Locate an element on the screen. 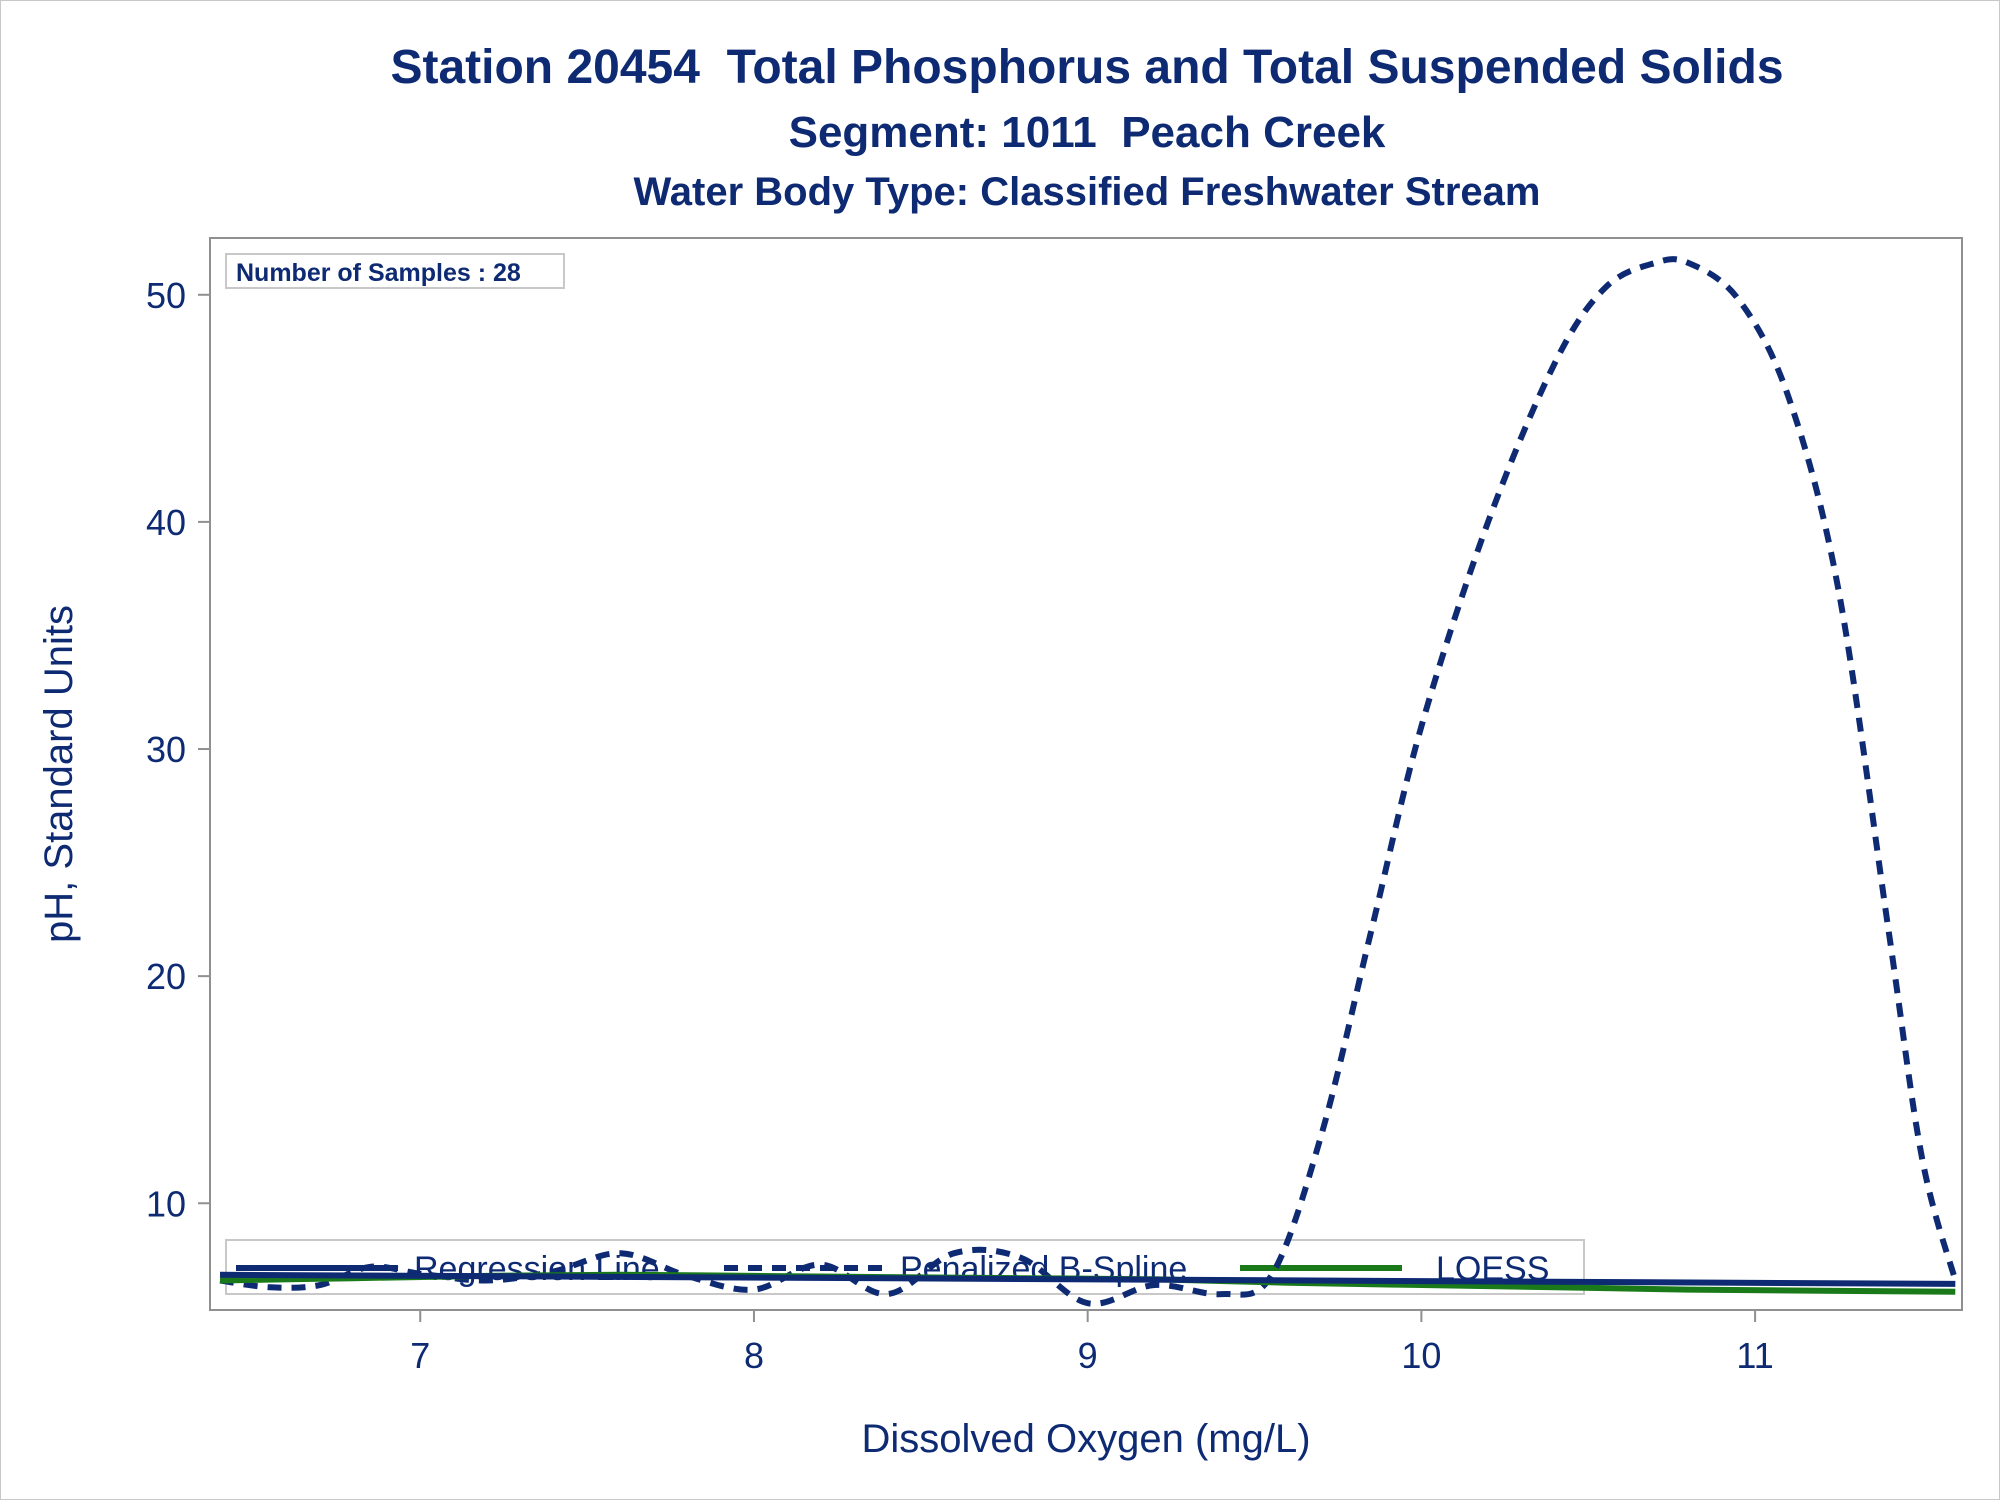  y-axis-label: pH, Standard Units is located at coordinates (59, 774).